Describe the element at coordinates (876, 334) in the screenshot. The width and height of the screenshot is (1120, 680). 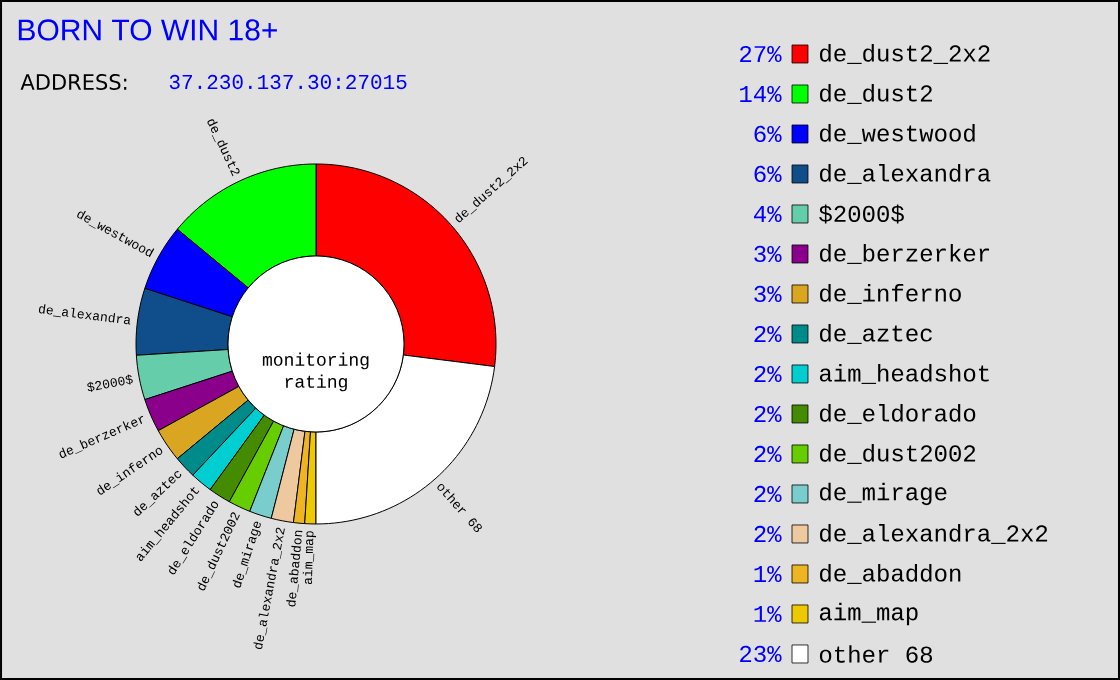
I see `legend-label: de_aztec` at that location.